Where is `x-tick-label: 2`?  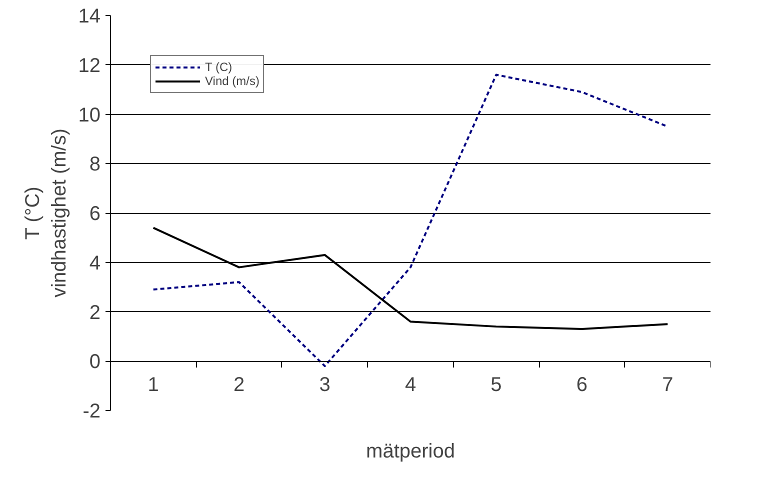 x-tick-label: 2 is located at coordinates (239, 385).